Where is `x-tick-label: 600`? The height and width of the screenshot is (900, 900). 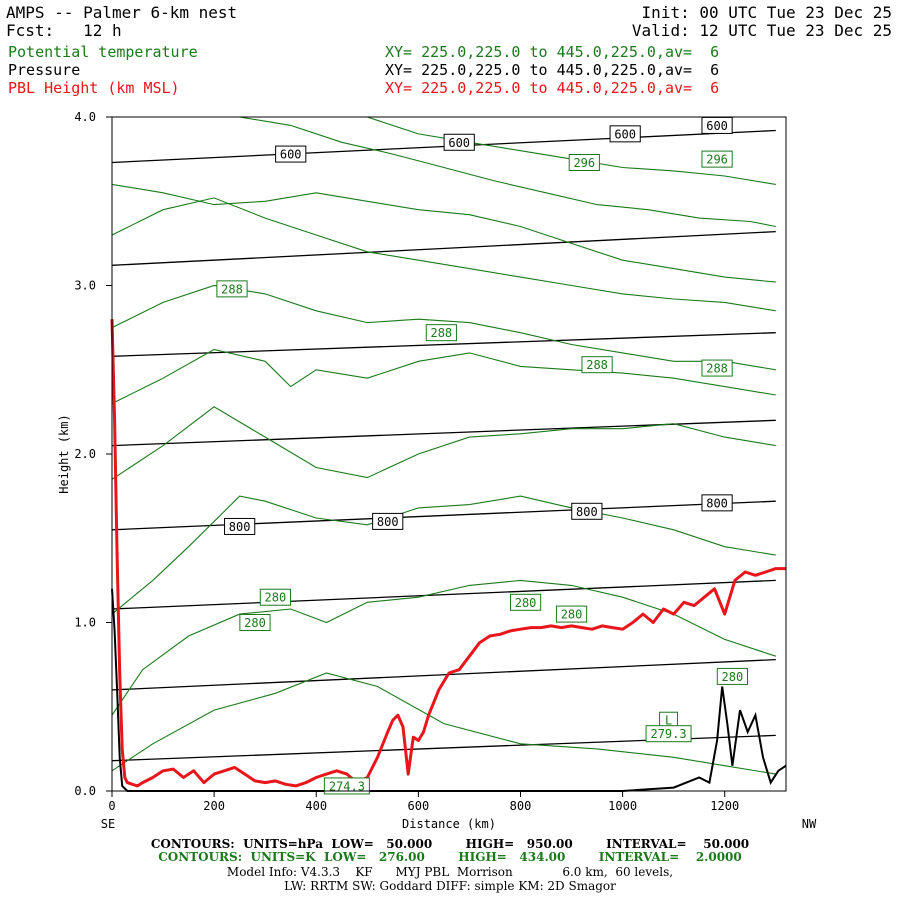 x-tick-label: 600 is located at coordinates (419, 806).